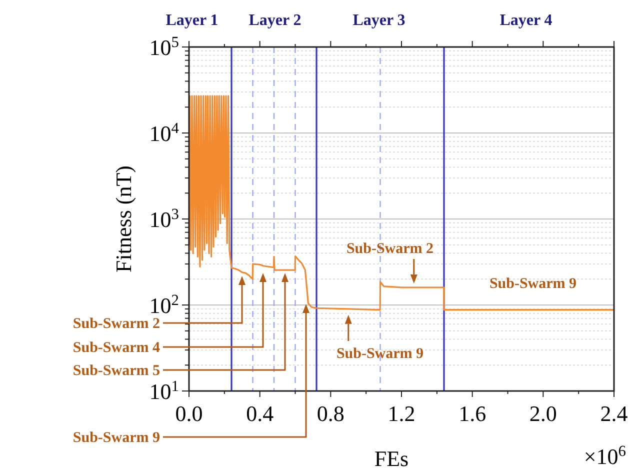 The height and width of the screenshot is (472, 634). I want to click on text: Layer 1, so click(192, 20).